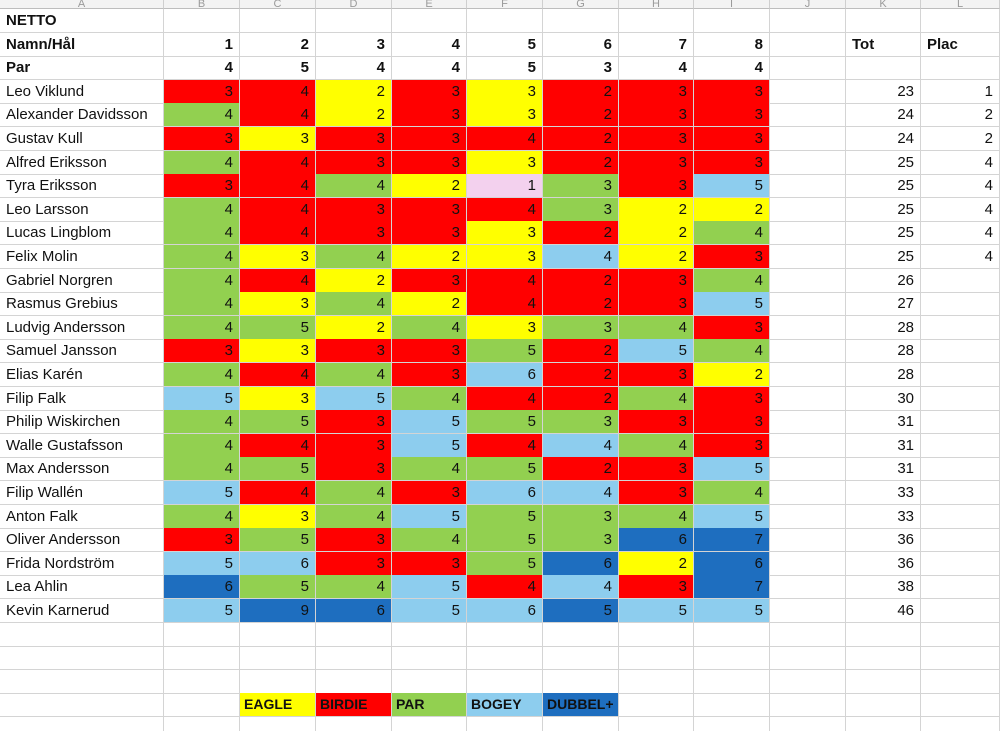 The width and height of the screenshot is (1000, 731). What do you see at coordinates (82, 91) in the screenshot?
I see `player-name: Leo Viklund` at bounding box center [82, 91].